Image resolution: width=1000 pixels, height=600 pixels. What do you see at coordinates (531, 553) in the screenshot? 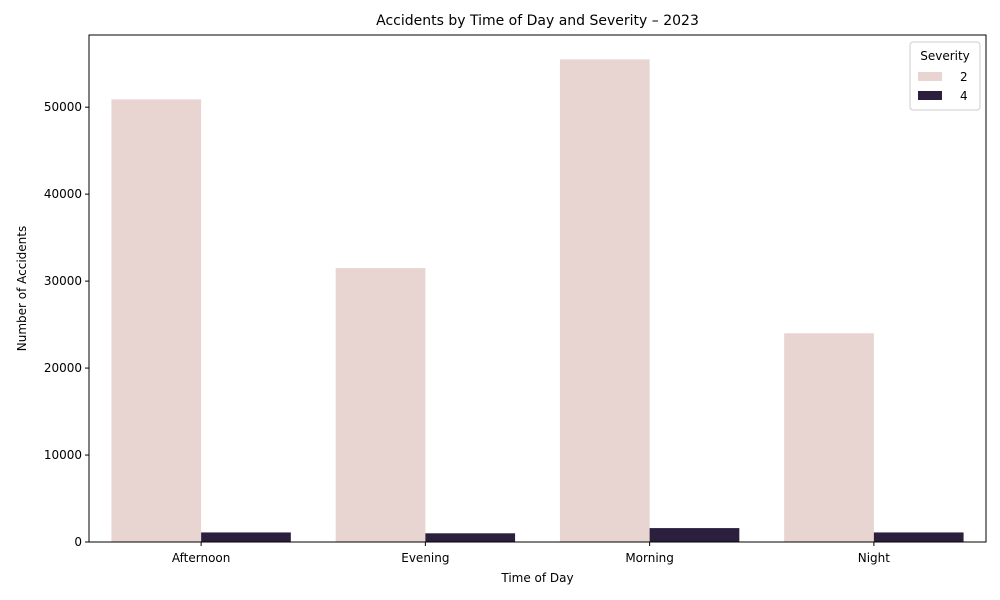
I see `x-axis: Afternoon Evening Morning Night` at bounding box center [531, 553].